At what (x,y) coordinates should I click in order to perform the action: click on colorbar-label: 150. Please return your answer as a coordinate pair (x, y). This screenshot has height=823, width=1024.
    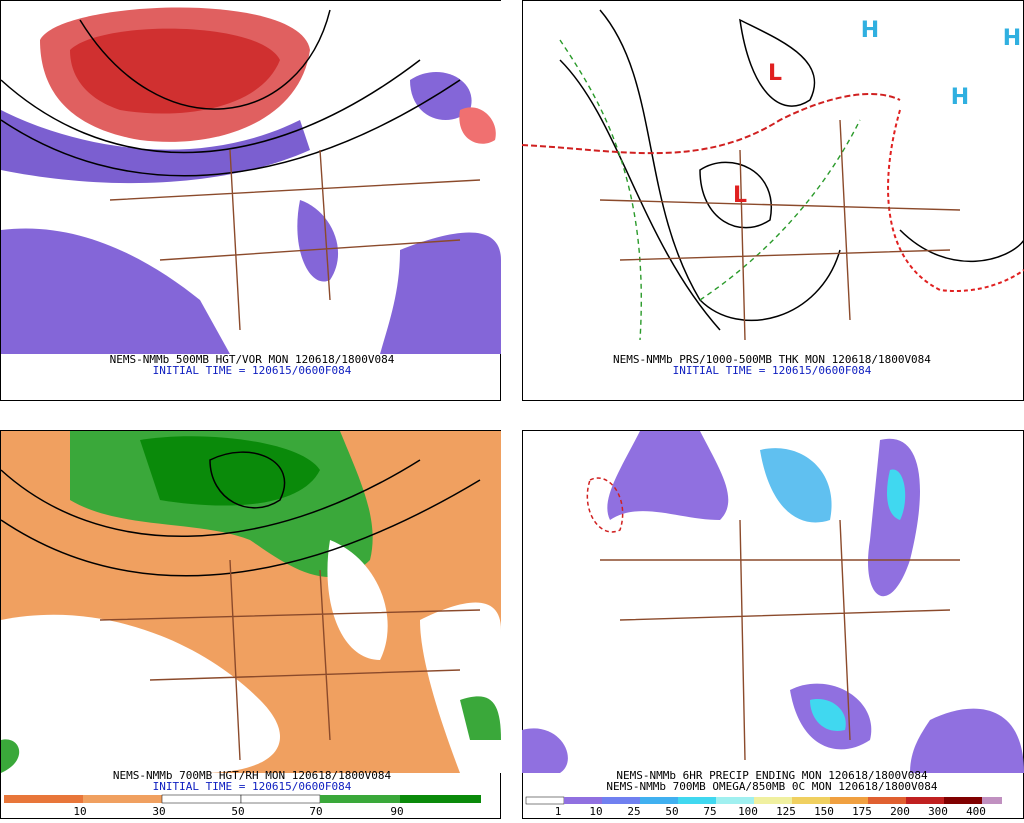
    Looking at the image, I should click on (824, 811).